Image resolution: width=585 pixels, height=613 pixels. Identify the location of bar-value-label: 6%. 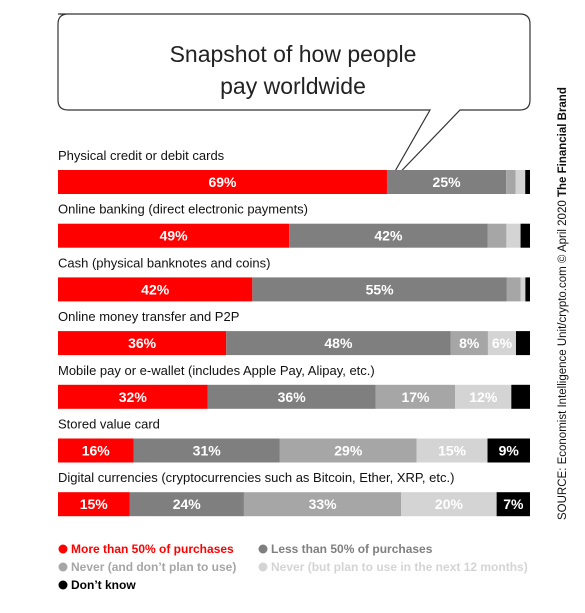
(502, 343).